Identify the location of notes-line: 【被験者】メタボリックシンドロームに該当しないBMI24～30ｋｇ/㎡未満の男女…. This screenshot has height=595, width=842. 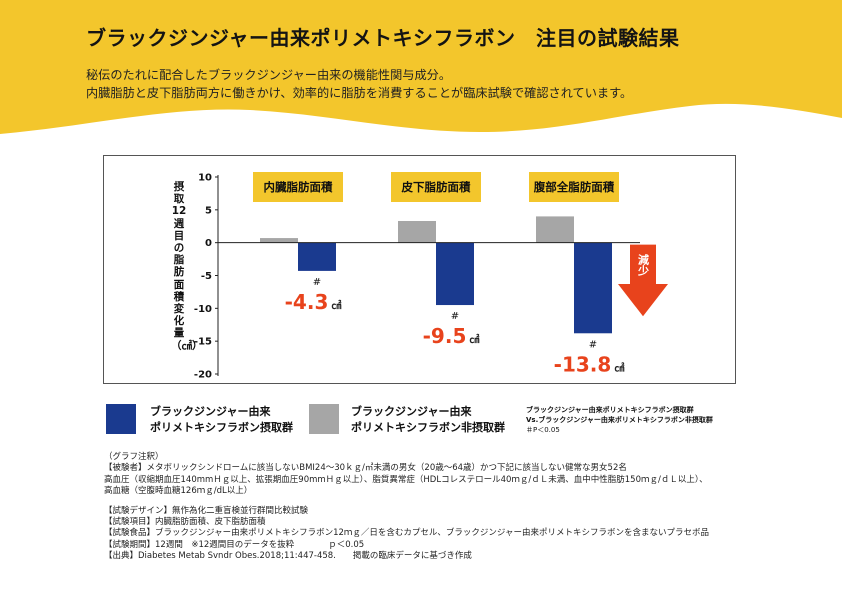
(365, 468).